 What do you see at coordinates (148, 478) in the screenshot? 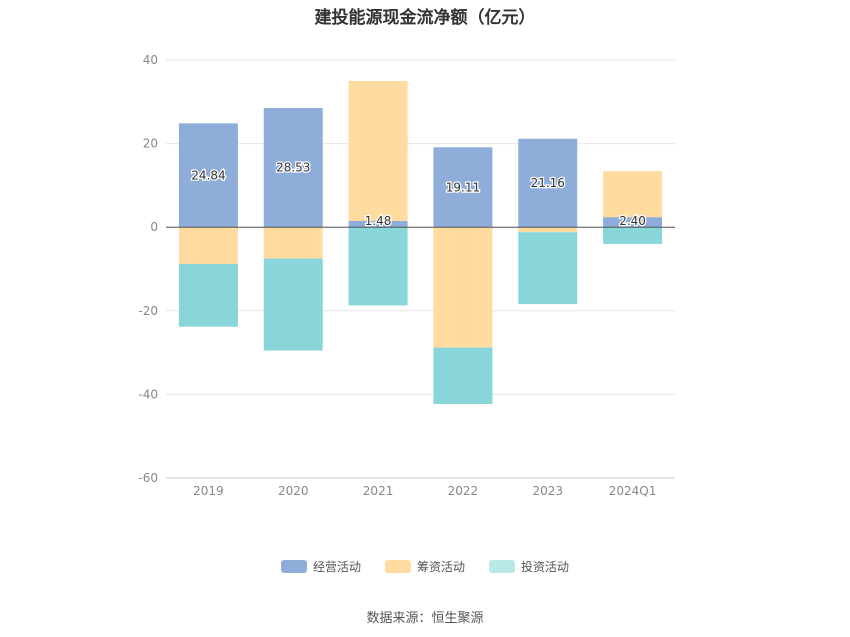
I see `y-tick-label: -60` at bounding box center [148, 478].